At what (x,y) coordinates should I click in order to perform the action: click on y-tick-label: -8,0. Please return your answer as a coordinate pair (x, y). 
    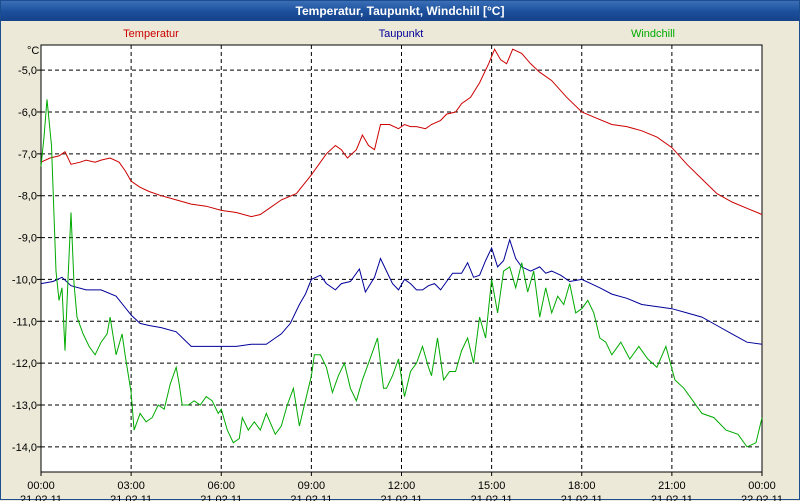
    Looking at the image, I should click on (27, 197).